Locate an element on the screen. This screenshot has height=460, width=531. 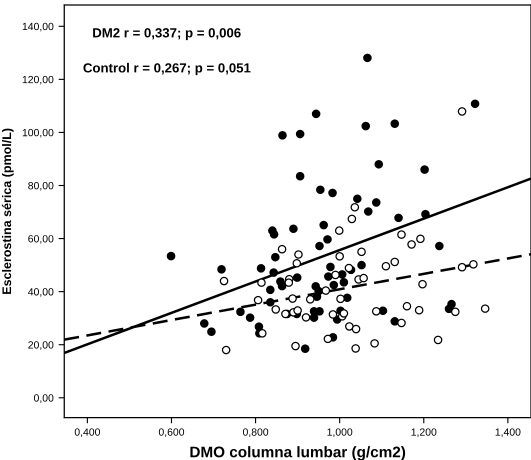
x-tick-label: 1,000 is located at coordinates (339, 432).